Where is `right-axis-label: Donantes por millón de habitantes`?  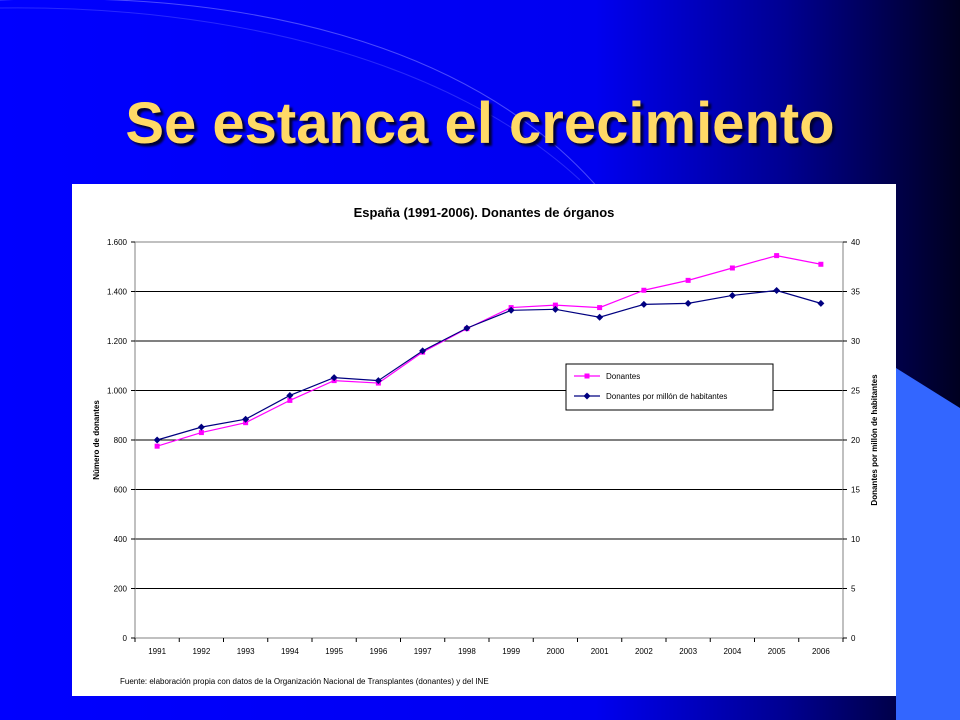
right-axis-label: Donantes por millón de habitantes is located at coordinates (874, 440).